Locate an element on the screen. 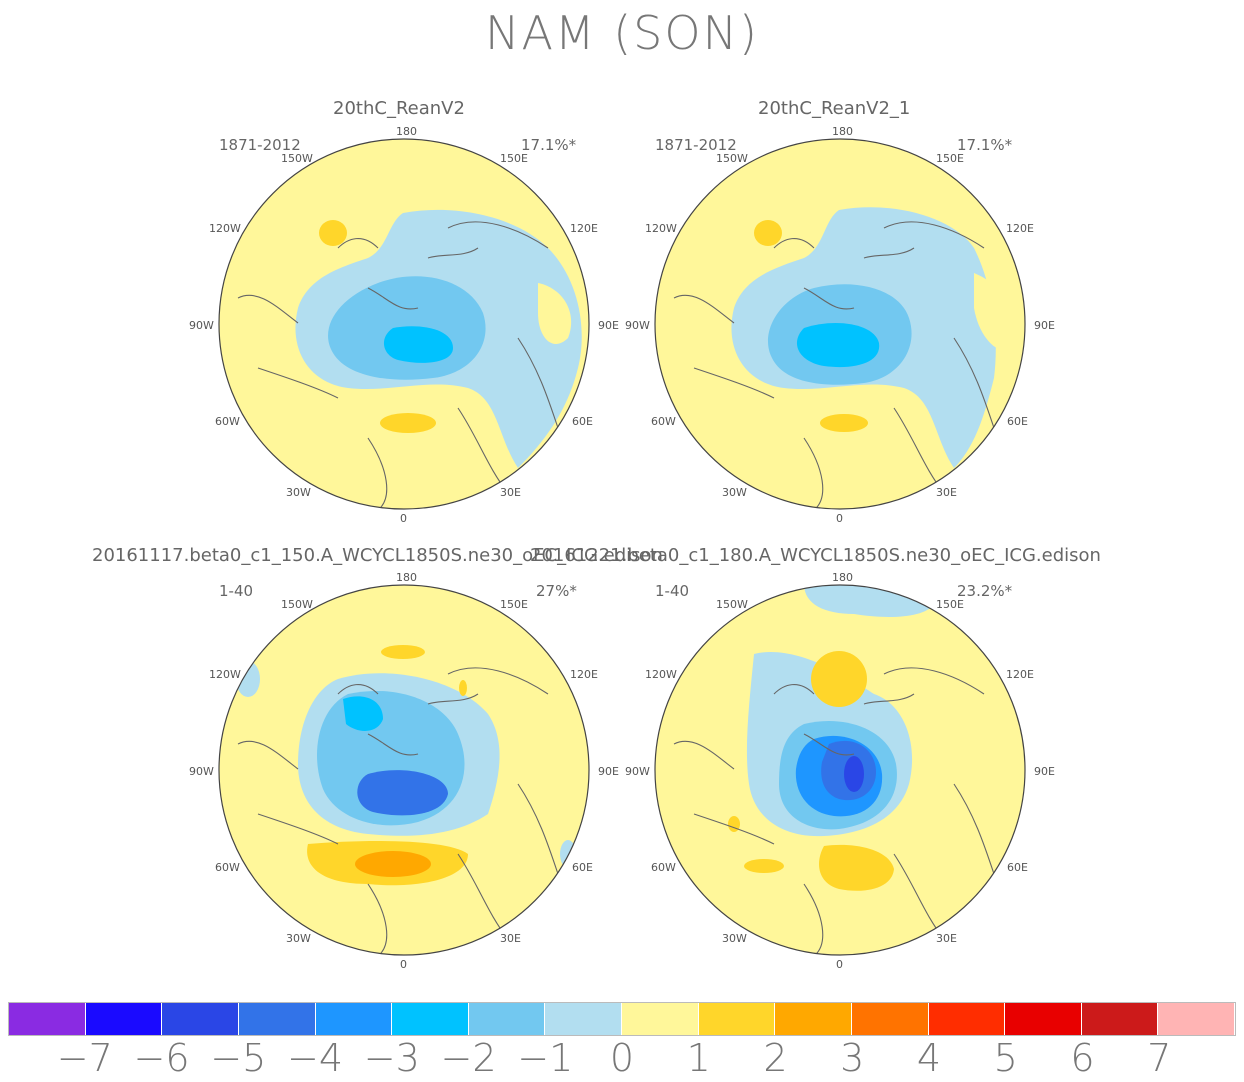 This screenshot has width=1244, height=1082. panel-3-lon-180: 180 is located at coordinates (406, 577).